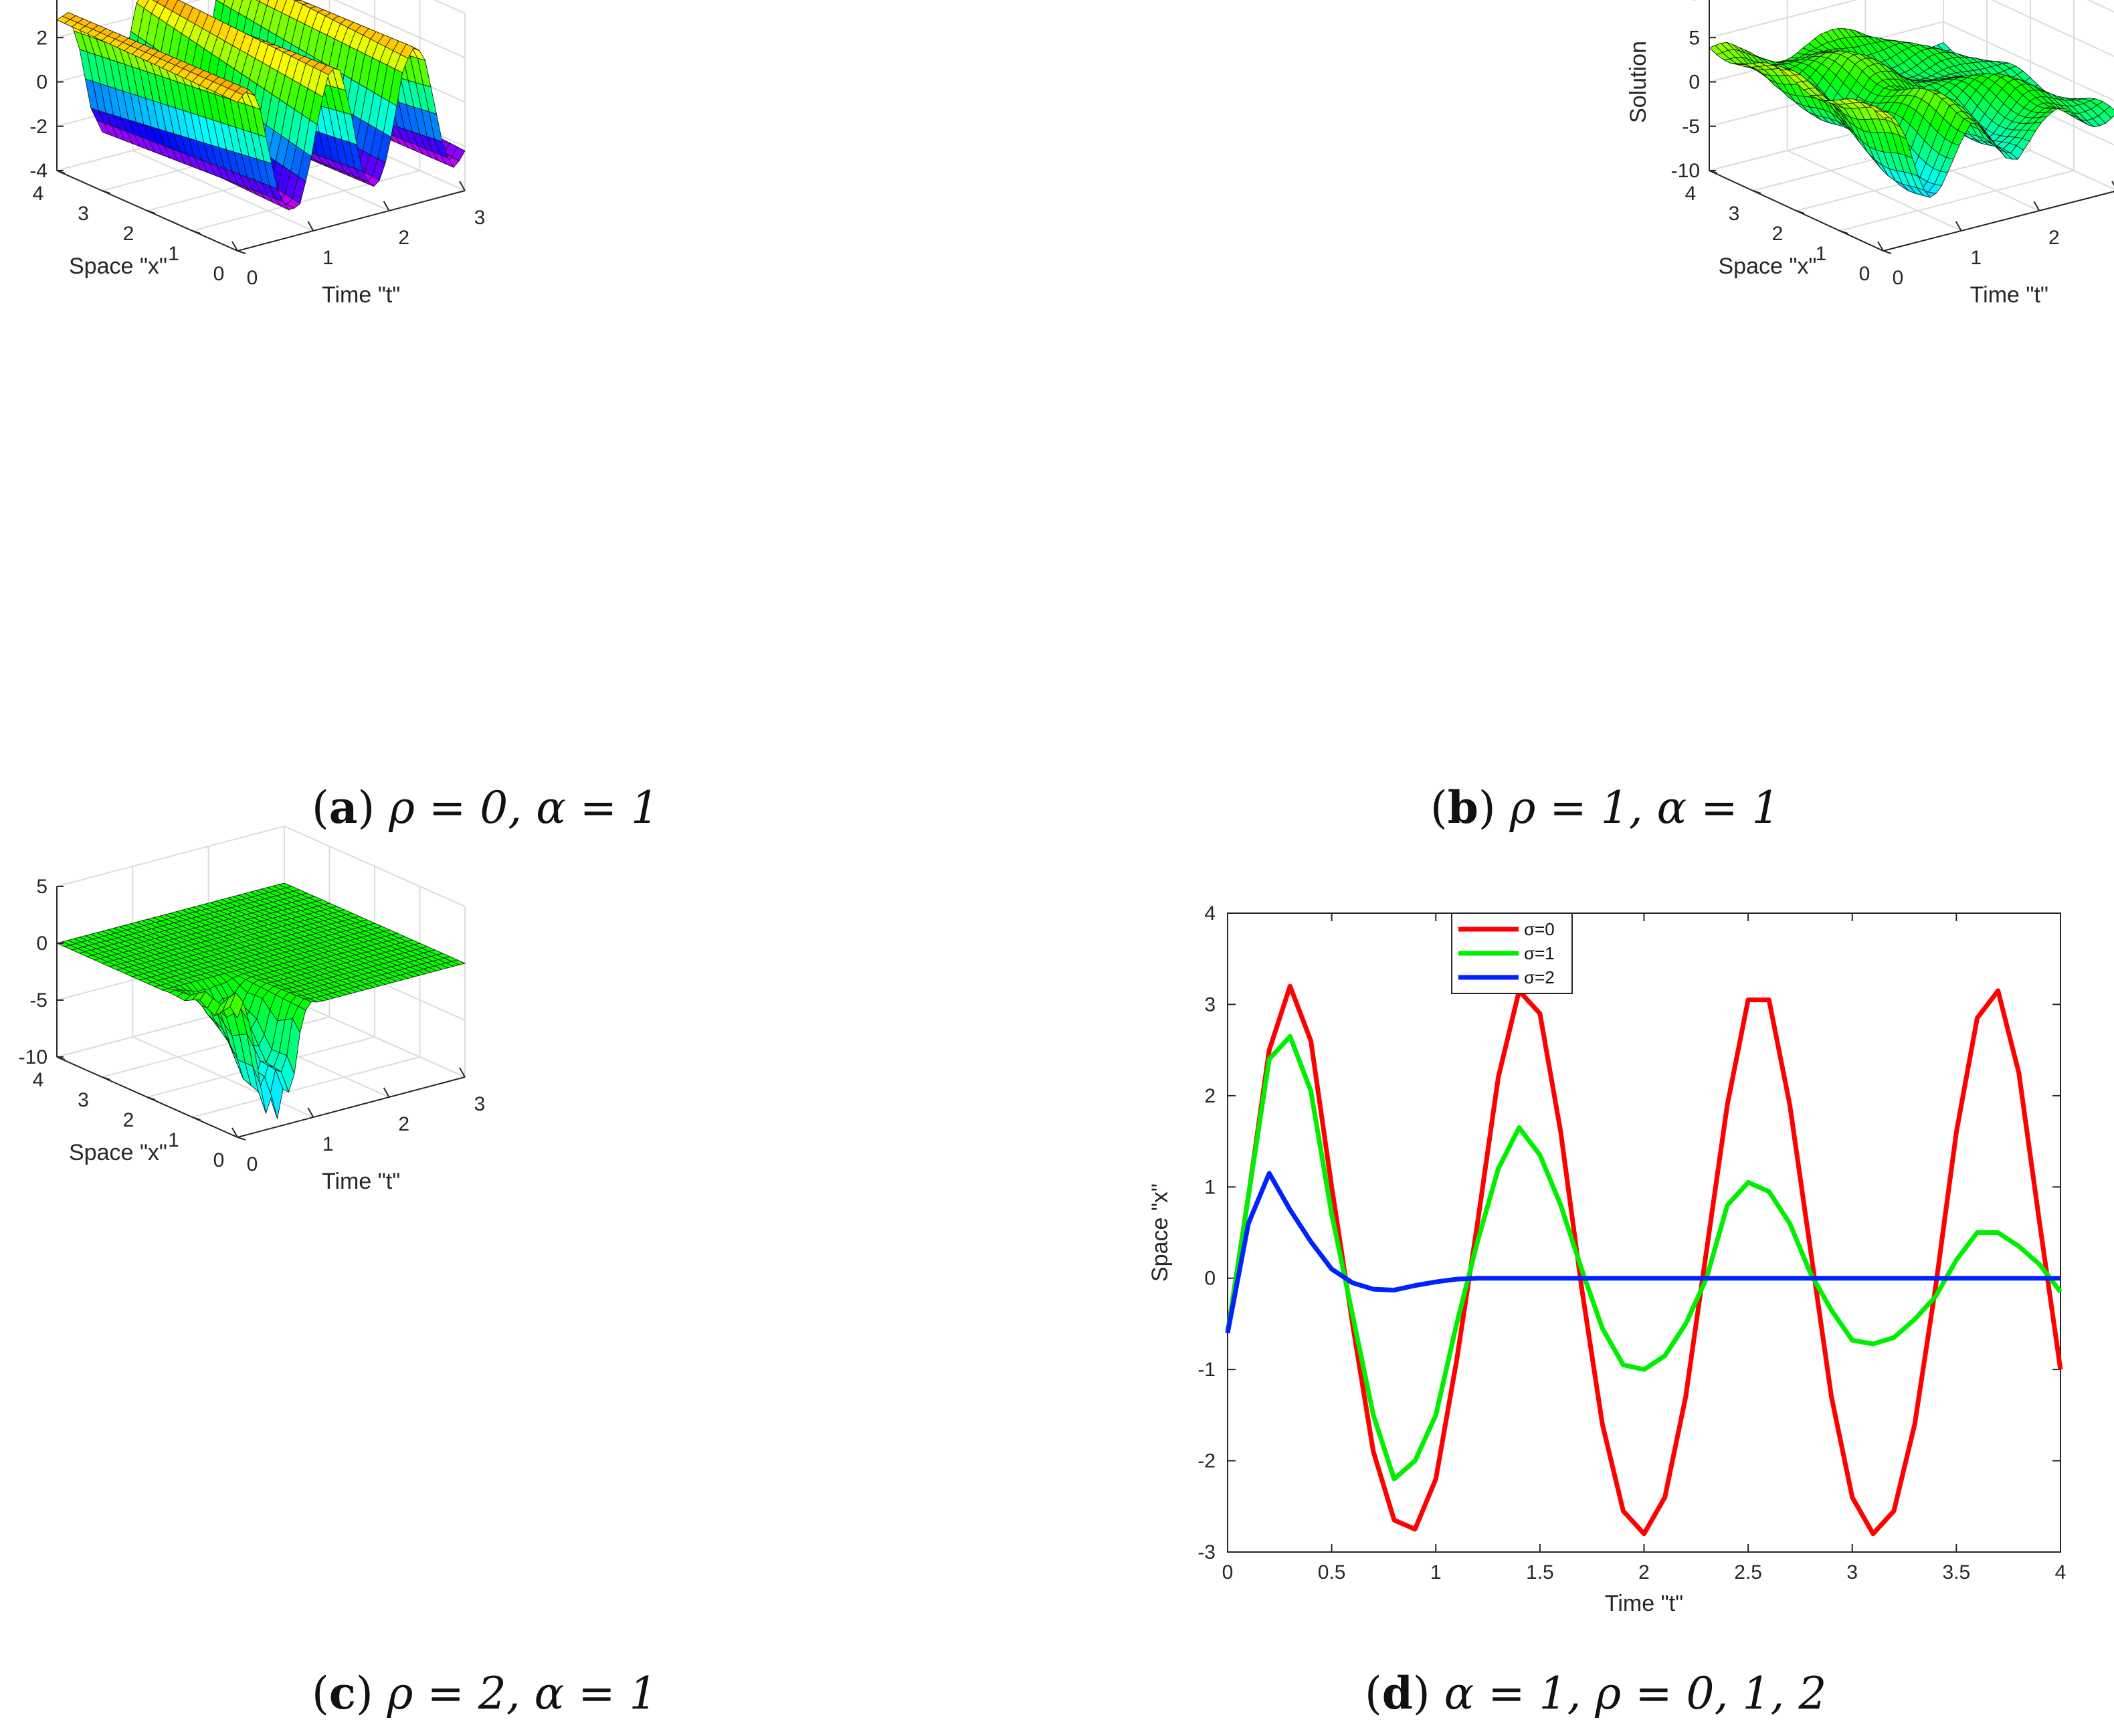 The image size is (2114, 1736). What do you see at coordinates (1635, 1693) in the screenshot?
I see `caption-d-text: α = 1, ρ = 0, 1, 2` at bounding box center [1635, 1693].